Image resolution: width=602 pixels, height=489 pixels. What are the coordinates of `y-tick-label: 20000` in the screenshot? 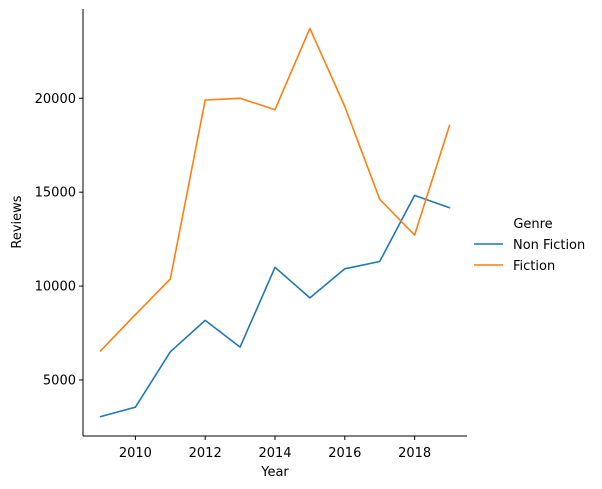 It's located at (55, 99).